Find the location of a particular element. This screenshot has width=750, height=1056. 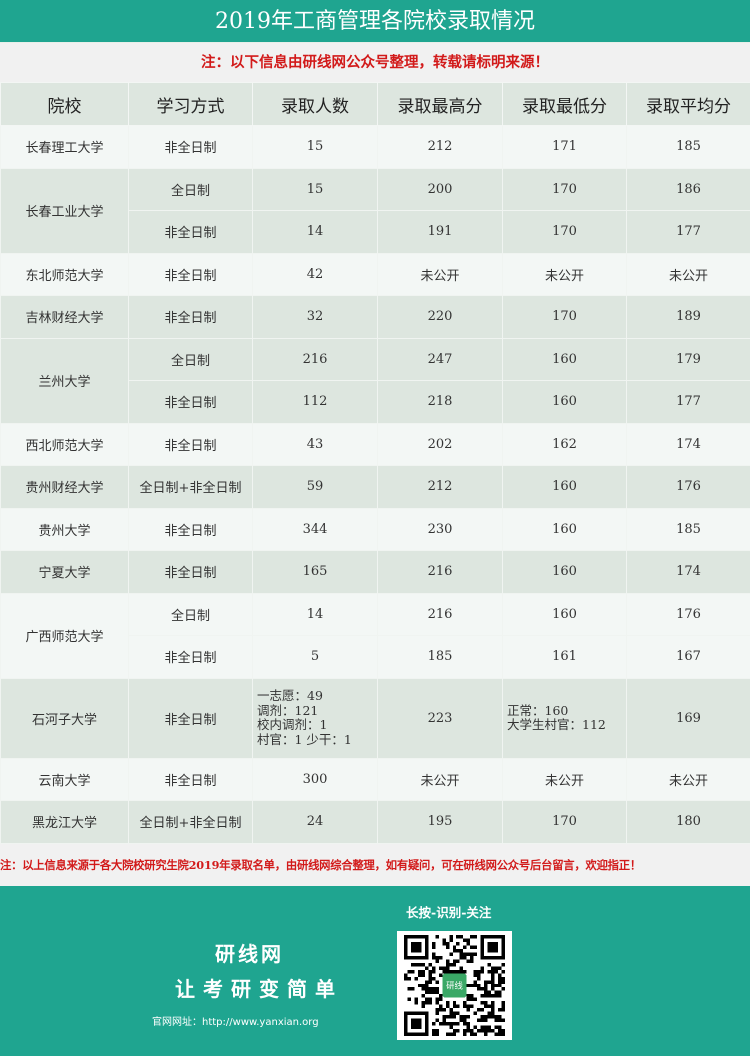

max-score: 247 is located at coordinates (440, 359).